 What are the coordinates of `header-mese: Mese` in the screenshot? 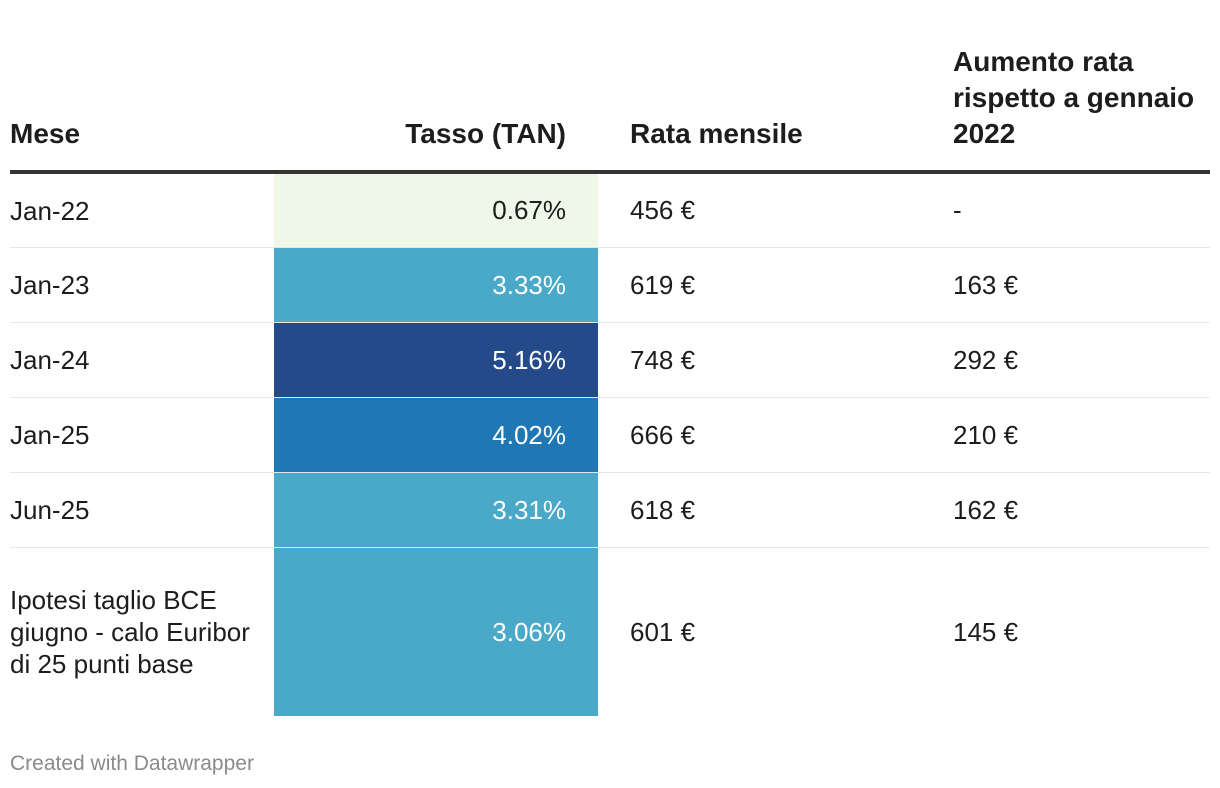 It's located at (45, 133).